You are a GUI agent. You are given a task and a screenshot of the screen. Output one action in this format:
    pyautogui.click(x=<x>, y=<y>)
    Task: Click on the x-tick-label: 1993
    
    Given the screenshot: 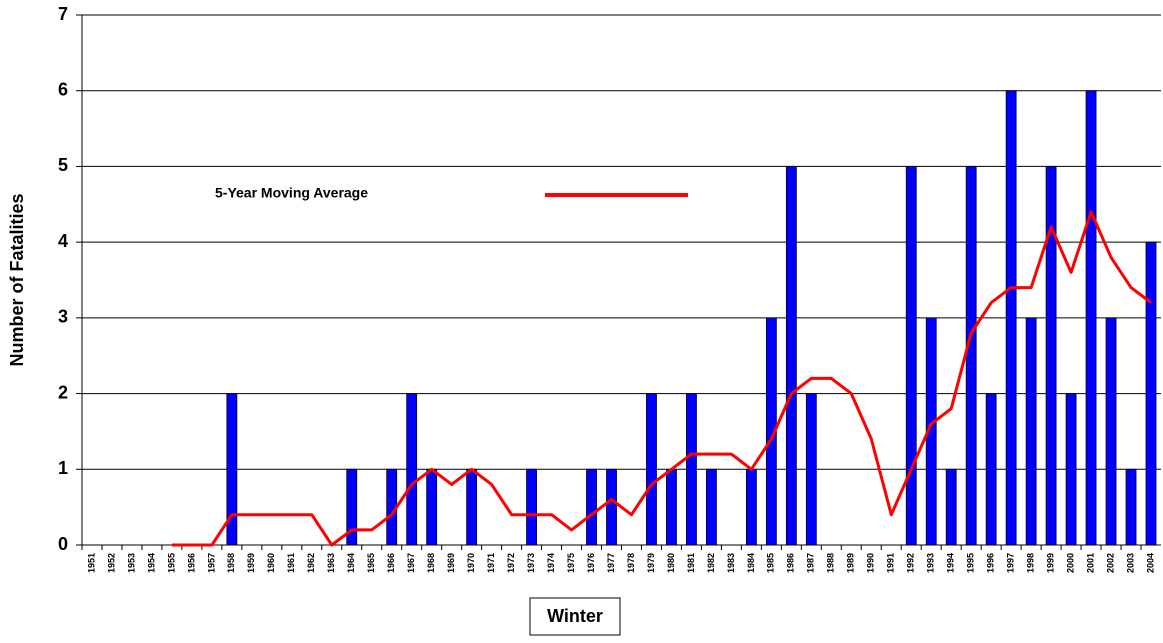 What is the action you would take?
    pyautogui.click(x=931, y=563)
    